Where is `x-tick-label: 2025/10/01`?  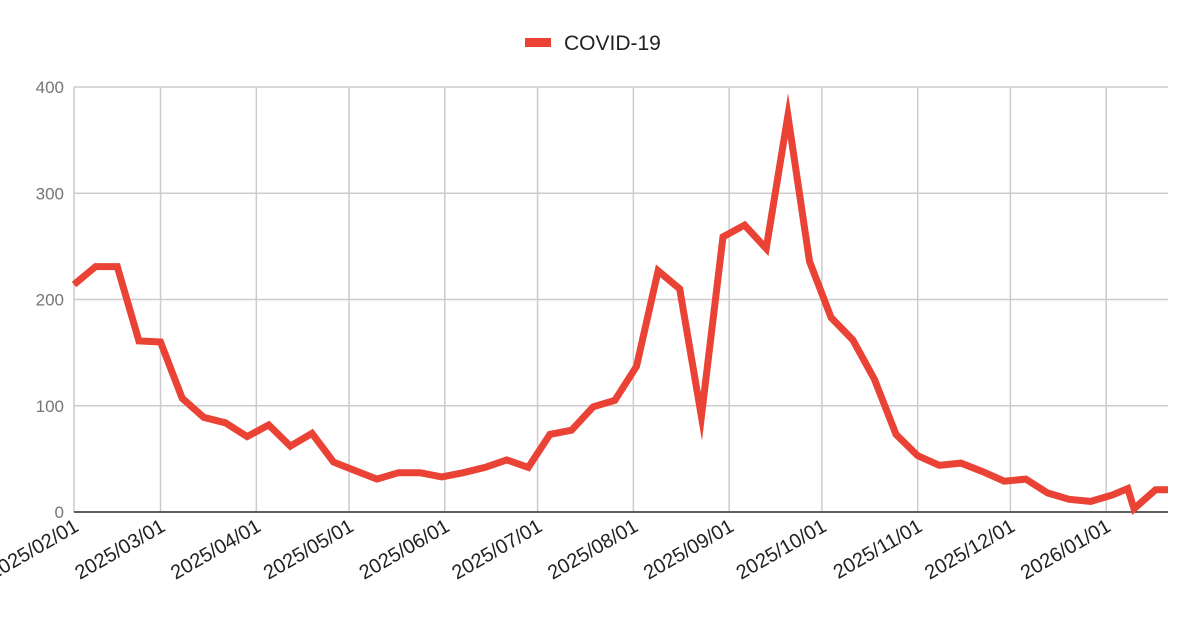 x-tick-label: 2025/10/01 is located at coordinates (782, 549).